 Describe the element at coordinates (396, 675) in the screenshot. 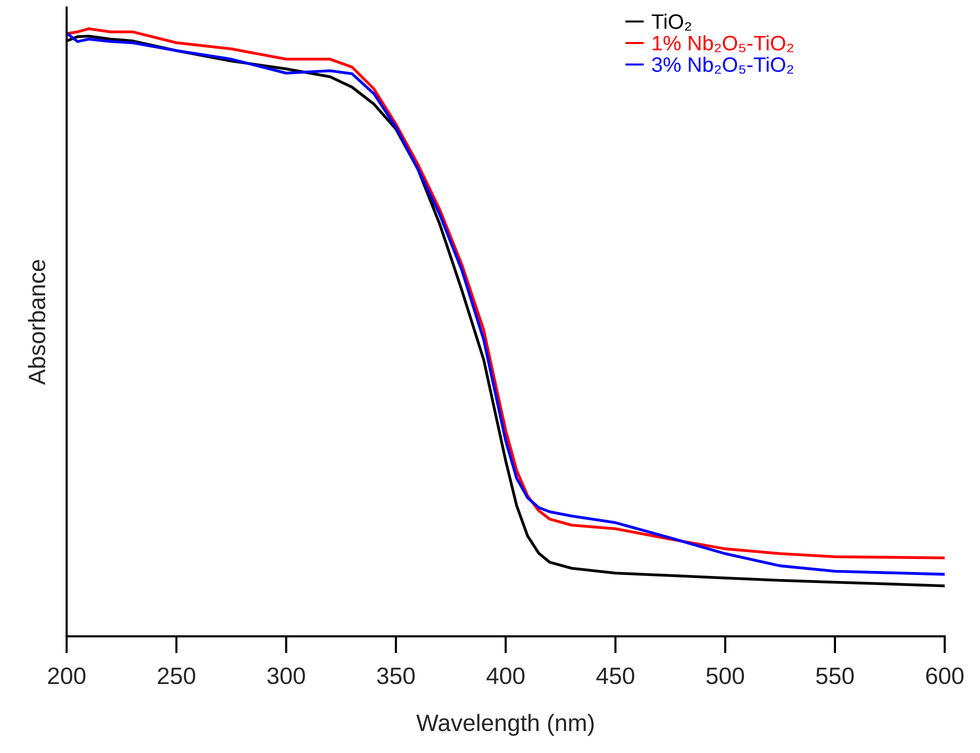

I see `x-tick-label: 350` at that location.